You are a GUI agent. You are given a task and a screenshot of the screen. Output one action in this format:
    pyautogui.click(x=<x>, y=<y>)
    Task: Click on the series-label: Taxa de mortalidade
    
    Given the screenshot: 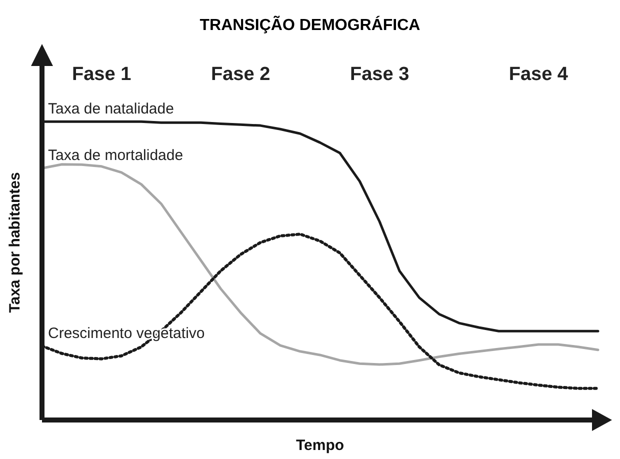 What is the action you would take?
    pyautogui.click(x=116, y=155)
    